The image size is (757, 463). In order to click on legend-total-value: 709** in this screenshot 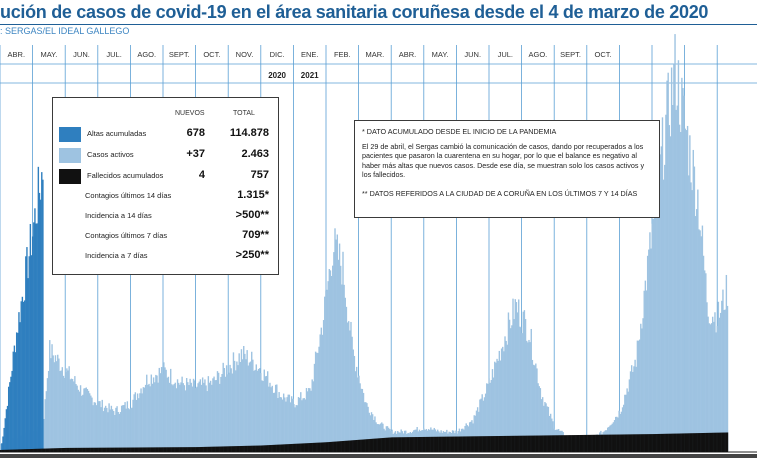, I will do `click(255, 235)`.